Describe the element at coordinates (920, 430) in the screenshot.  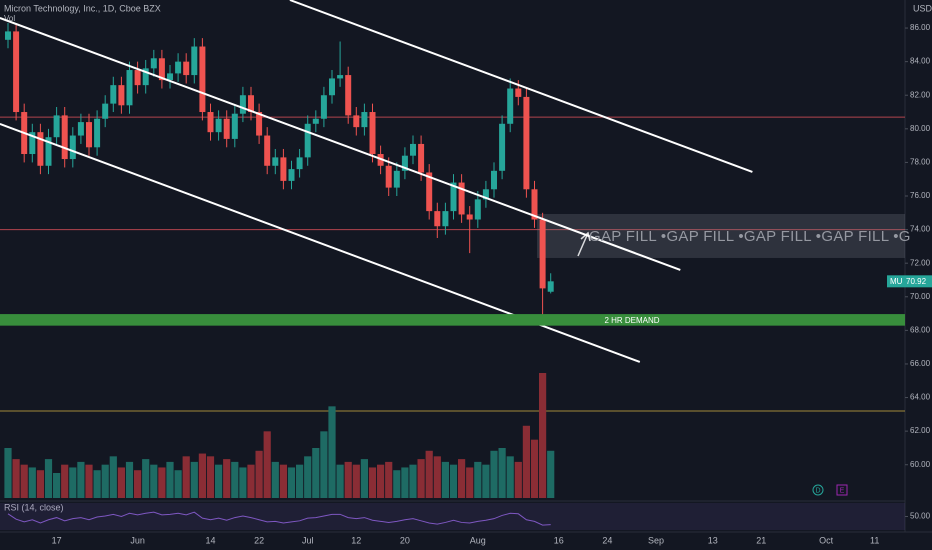
I see `y-tick-label: 62.00` at that location.